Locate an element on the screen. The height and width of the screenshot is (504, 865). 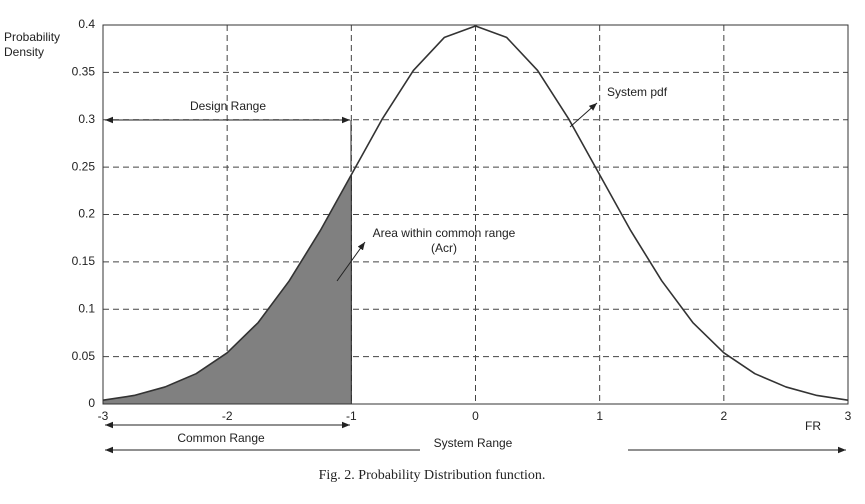
x-tick-label: 0 is located at coordinates (475, 416).